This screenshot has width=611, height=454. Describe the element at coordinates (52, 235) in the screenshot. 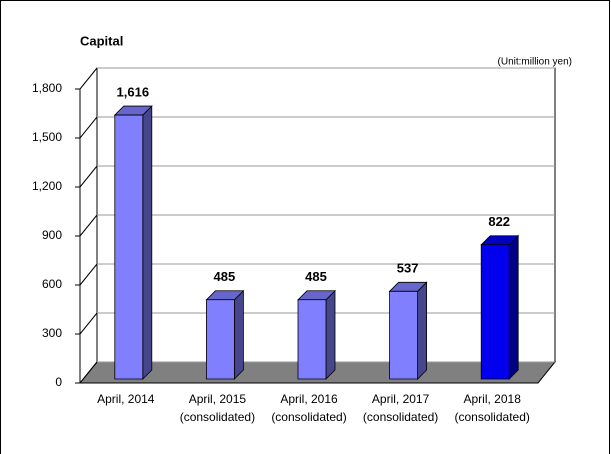

I see `y-tick-label: 900` at that location.